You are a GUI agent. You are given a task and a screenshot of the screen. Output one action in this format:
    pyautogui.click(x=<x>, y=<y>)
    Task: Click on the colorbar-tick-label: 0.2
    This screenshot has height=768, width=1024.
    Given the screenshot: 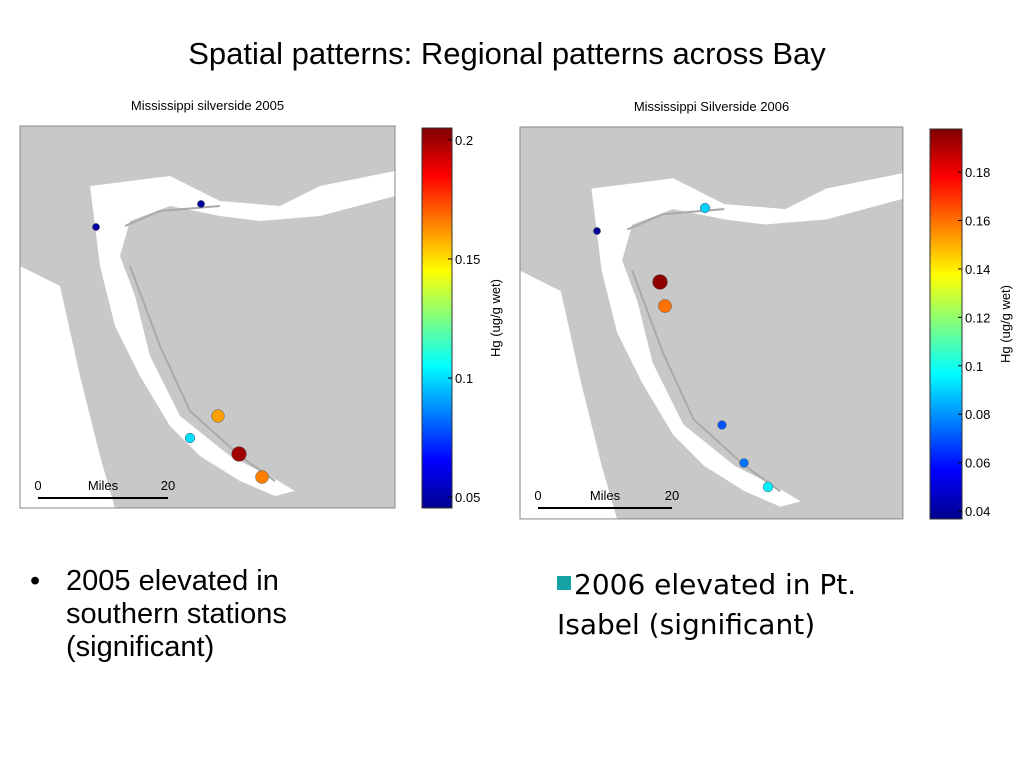 What is the action you would take?
    pyautogui.click(x=464, y=140)
    